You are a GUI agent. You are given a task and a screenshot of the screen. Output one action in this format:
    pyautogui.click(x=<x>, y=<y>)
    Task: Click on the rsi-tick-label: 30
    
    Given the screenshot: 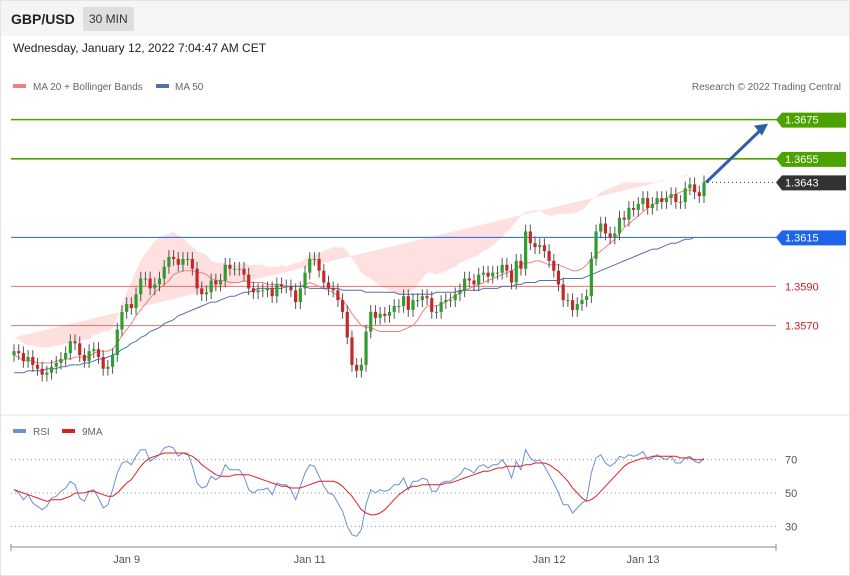 What is the action you would take?
    pyautogui.click(x=791, y=527)
    